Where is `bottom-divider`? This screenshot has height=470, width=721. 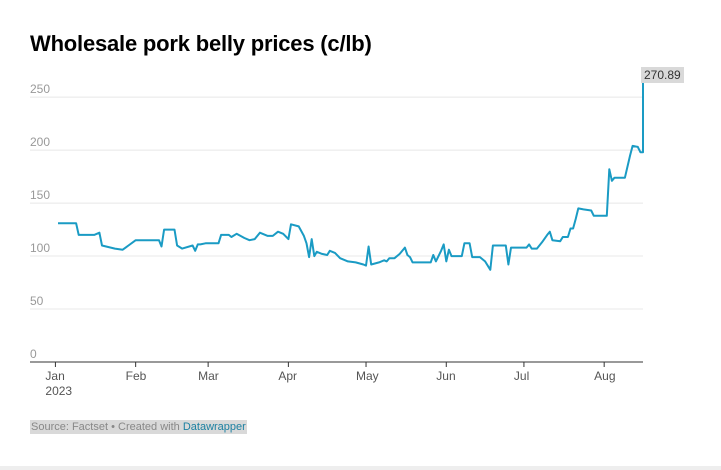 bottom-divider is located at coordinates (360, 468).